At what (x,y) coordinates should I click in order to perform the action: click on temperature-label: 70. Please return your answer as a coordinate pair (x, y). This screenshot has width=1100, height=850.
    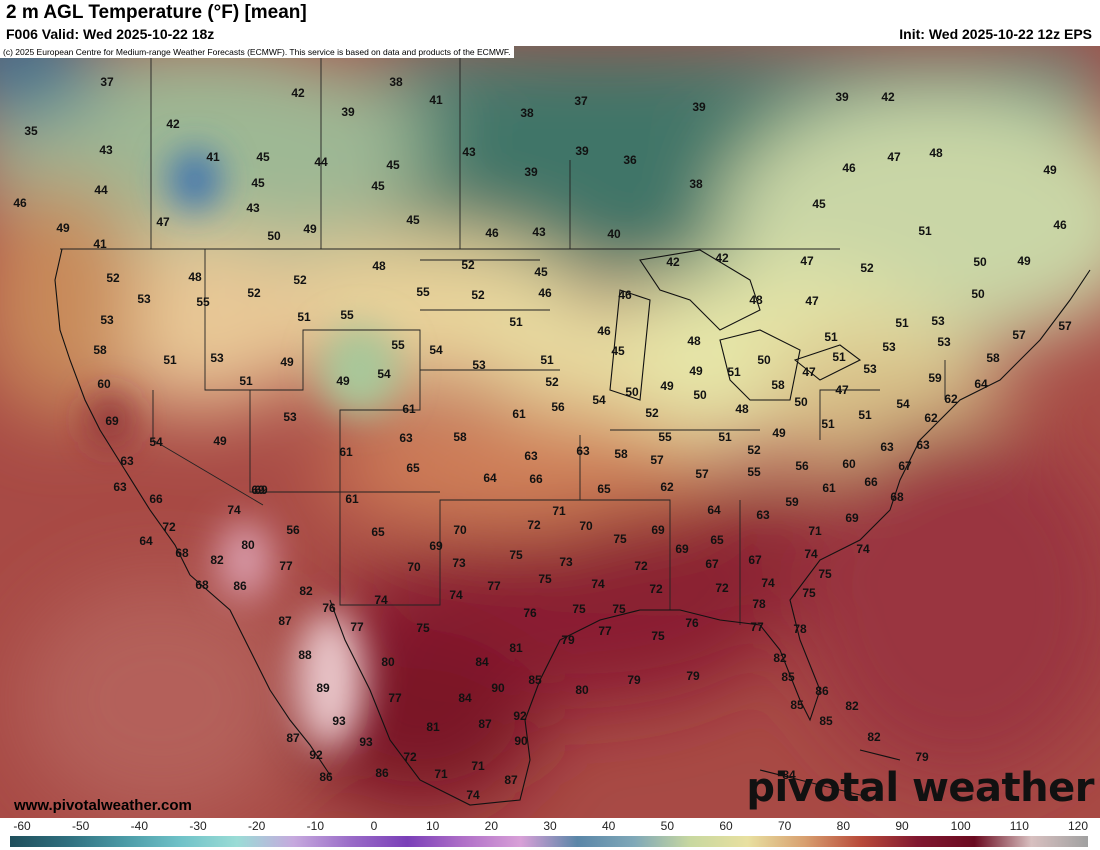
    Looking at the image, I should click on (460, 530).